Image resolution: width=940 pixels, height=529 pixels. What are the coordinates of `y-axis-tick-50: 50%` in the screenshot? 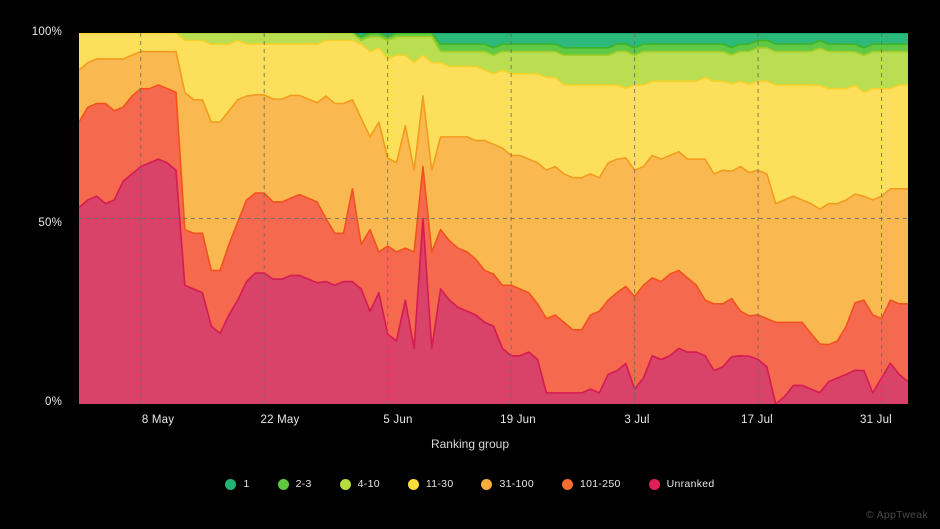 It's located at (50, 223).